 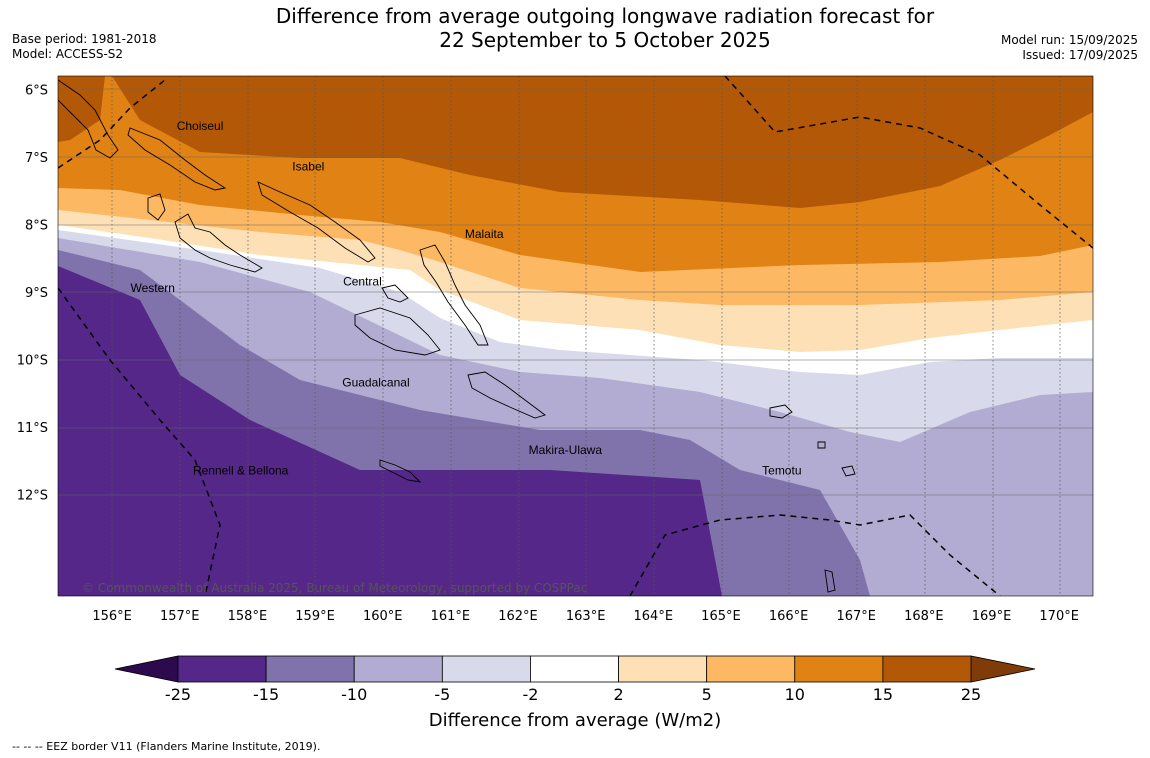 What do you see at coordinates (883, 694) in the screenshot?
I see `colorbar-tick-label: 15` at bounding box center [883, 694].